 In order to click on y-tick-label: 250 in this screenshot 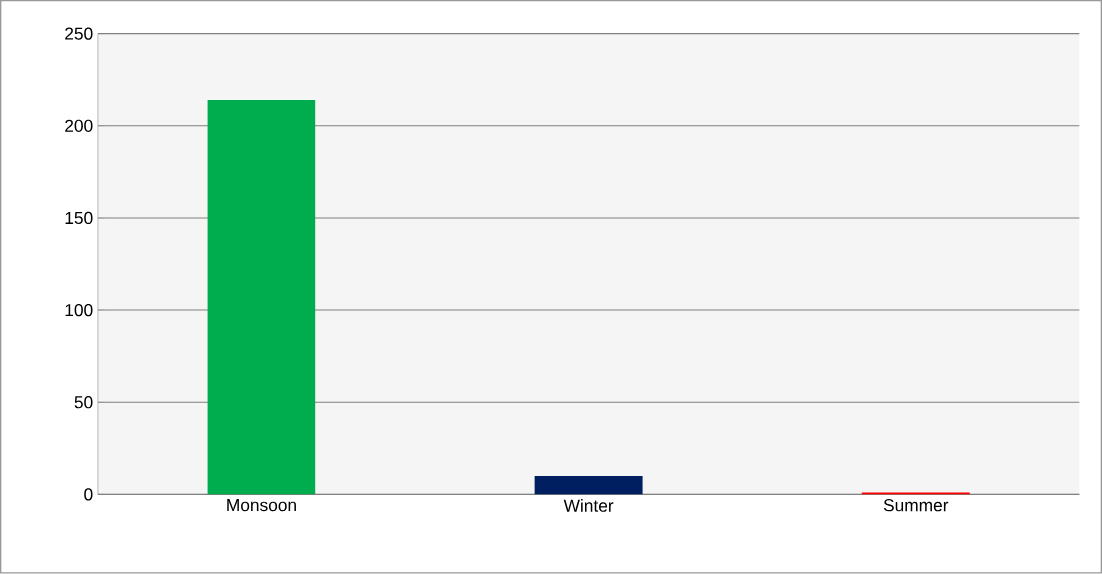, I will do `click(79, 33)`.